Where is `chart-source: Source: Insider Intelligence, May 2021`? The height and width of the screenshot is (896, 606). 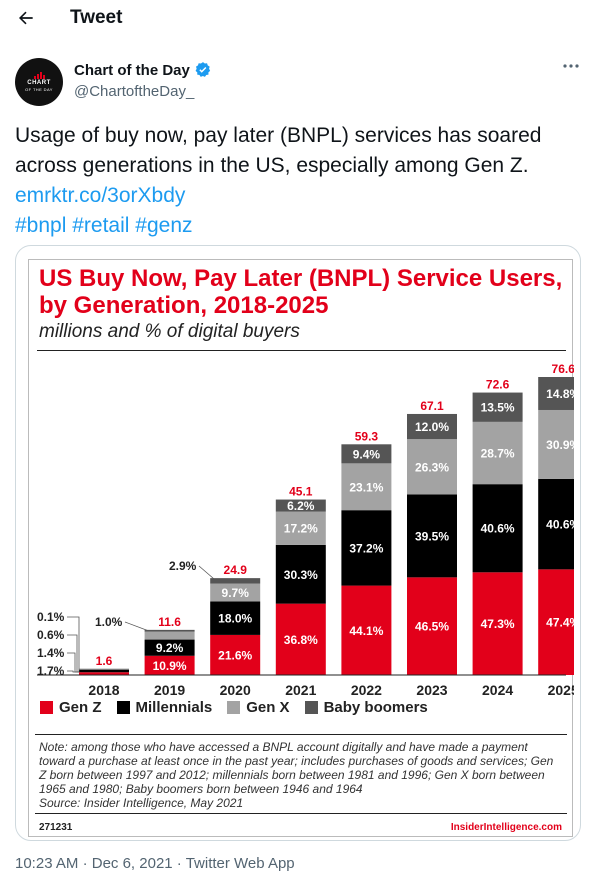 chart-source: Source: Insider Intelligence, May 2021 is located at coordinates (141, 803).